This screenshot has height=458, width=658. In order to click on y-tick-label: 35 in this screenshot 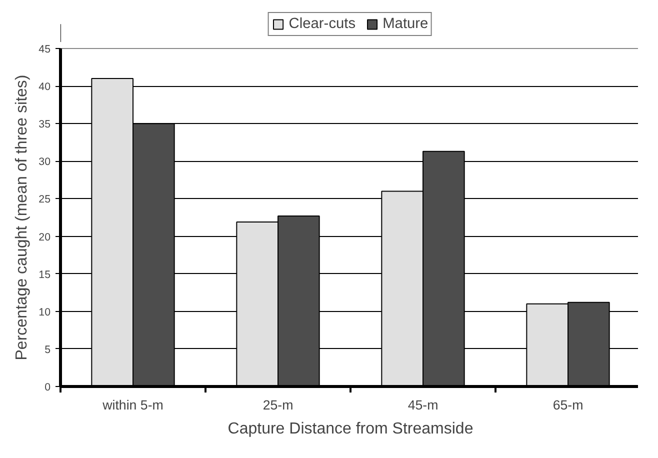, I will do `click(44, 124)`.